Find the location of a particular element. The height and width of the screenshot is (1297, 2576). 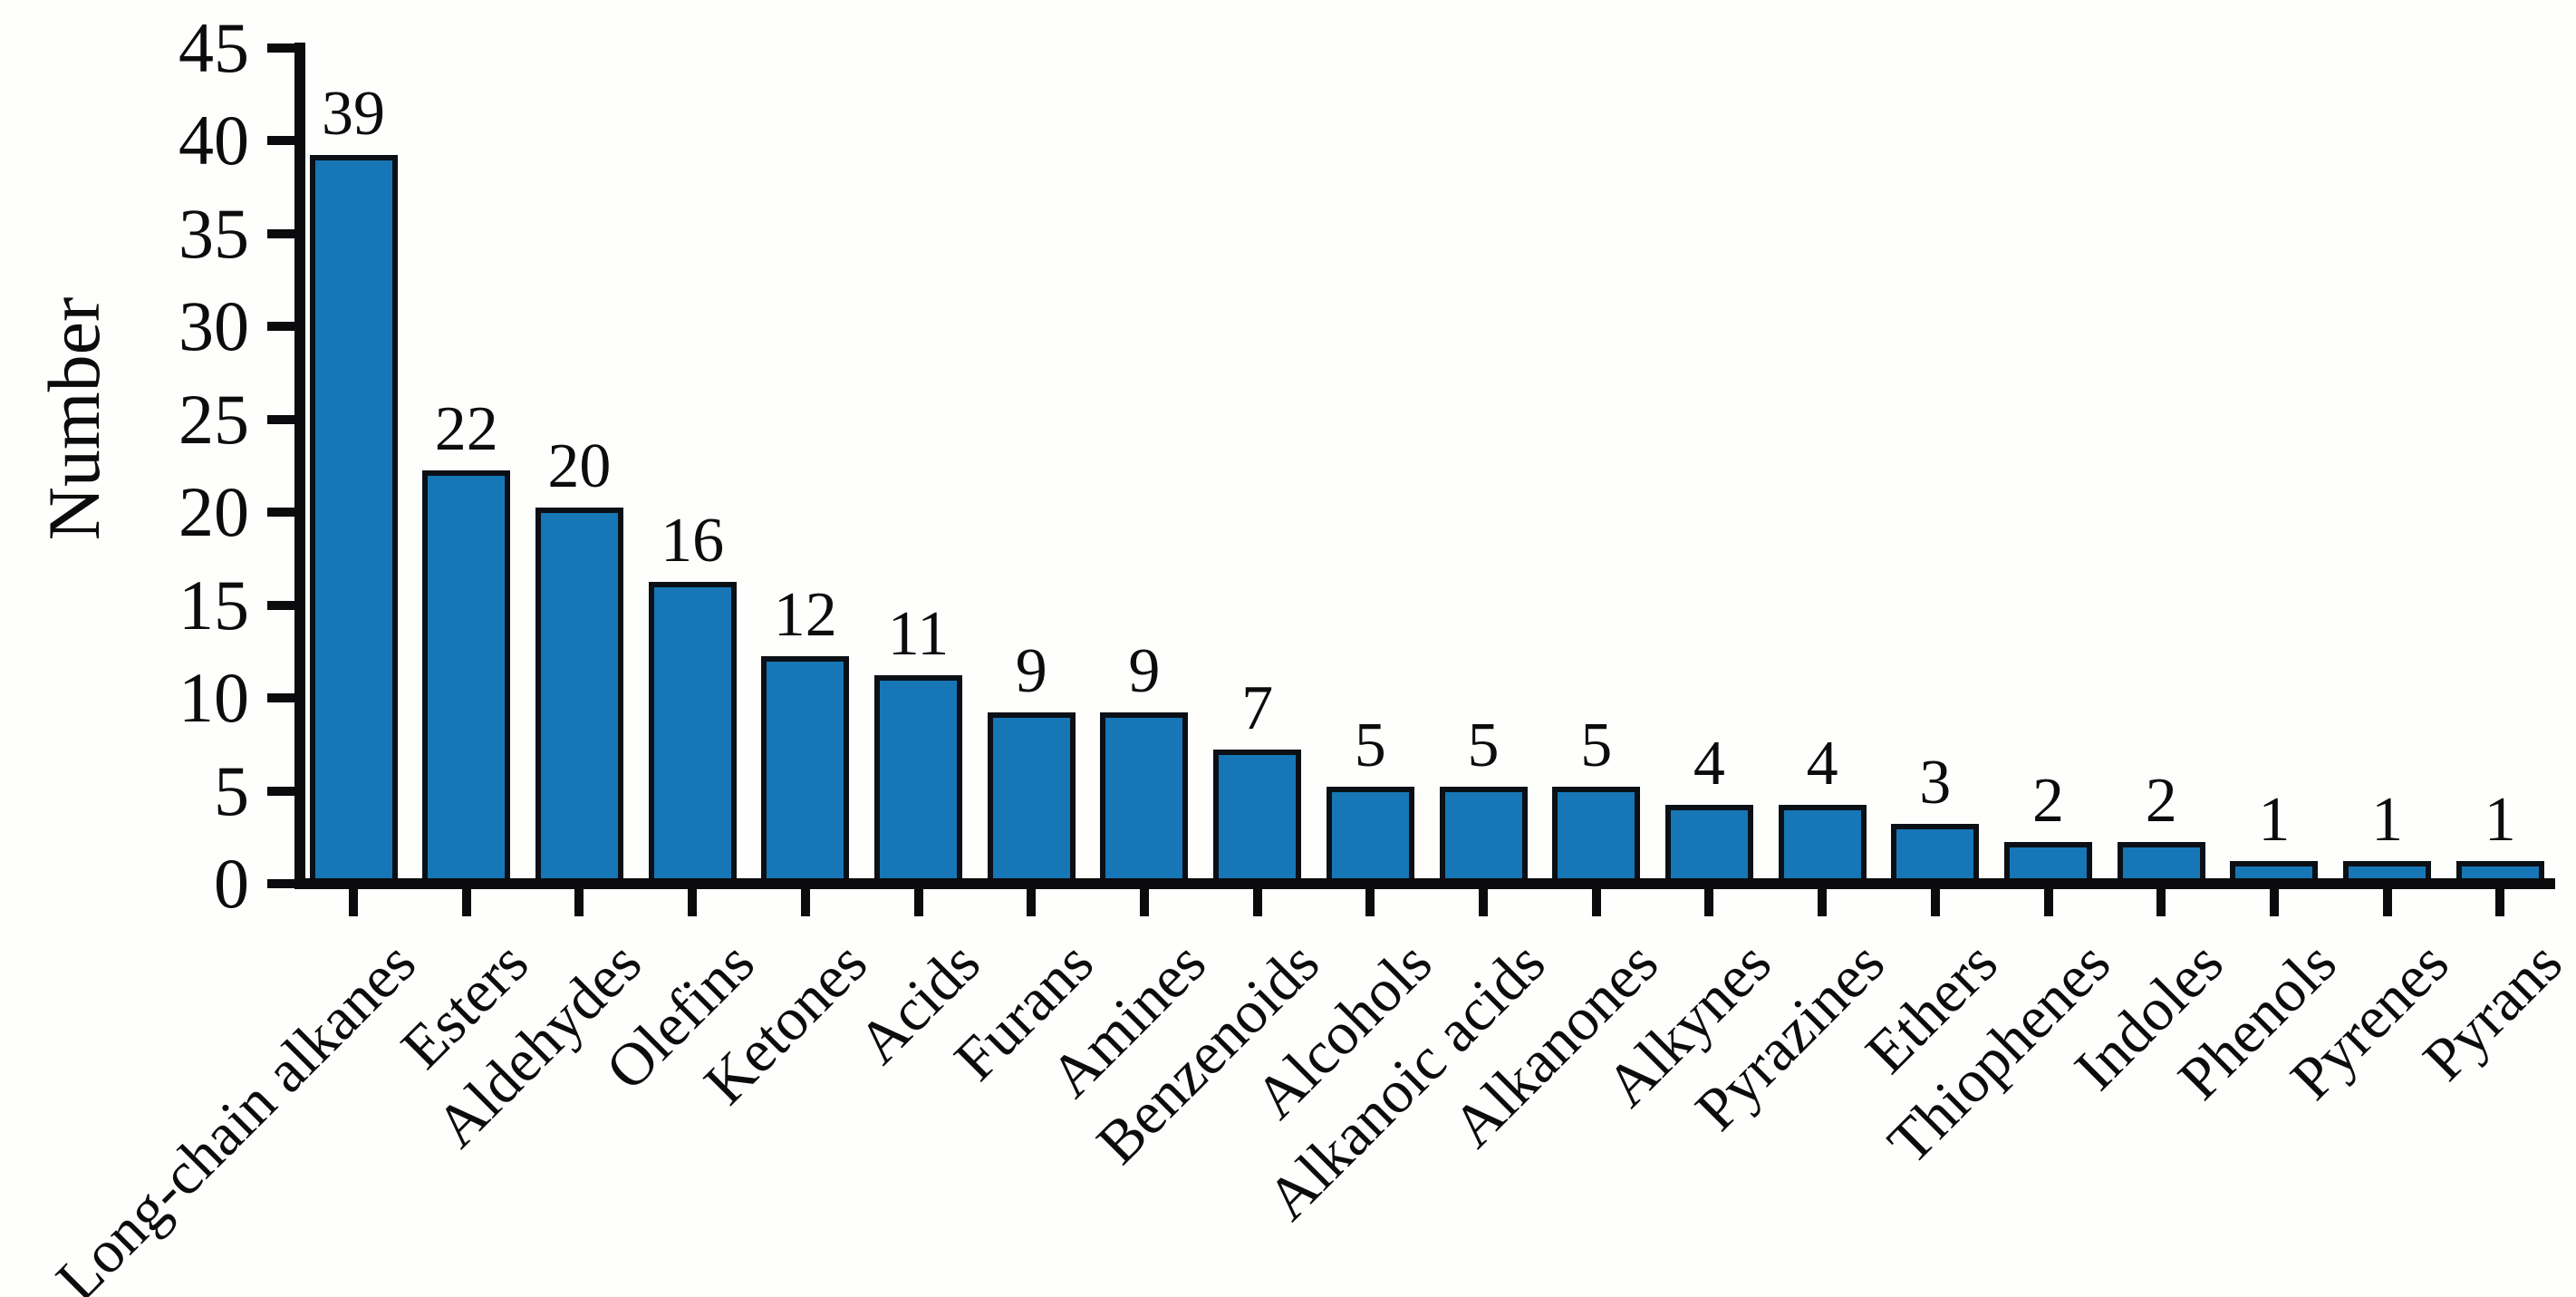

bar-value-label: 39 is located at coordinates (353, 113).